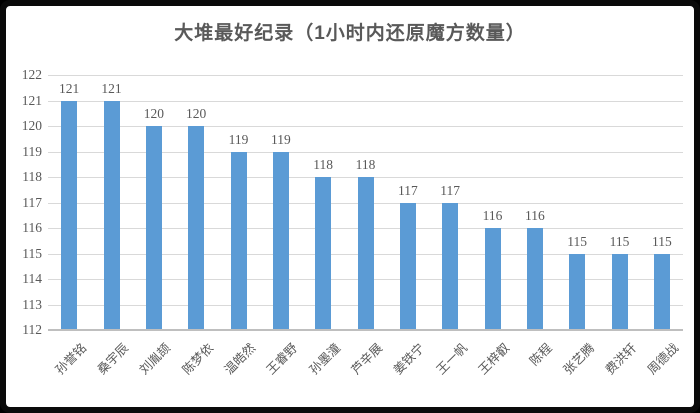  I want to click on x-axis-label: 王一帆, so click(451, 359).